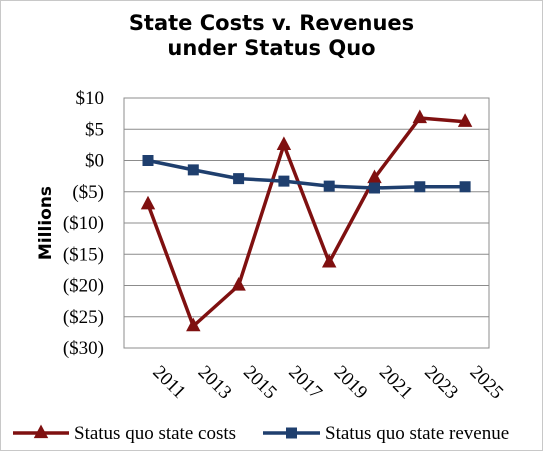  What do you see at coordinates (327, 383) in the screenshot?
I see `x-axis-tick-labels: 2011 2013 2015 2017 2019 2021 2023 2025` at bounding box center [327, 383].